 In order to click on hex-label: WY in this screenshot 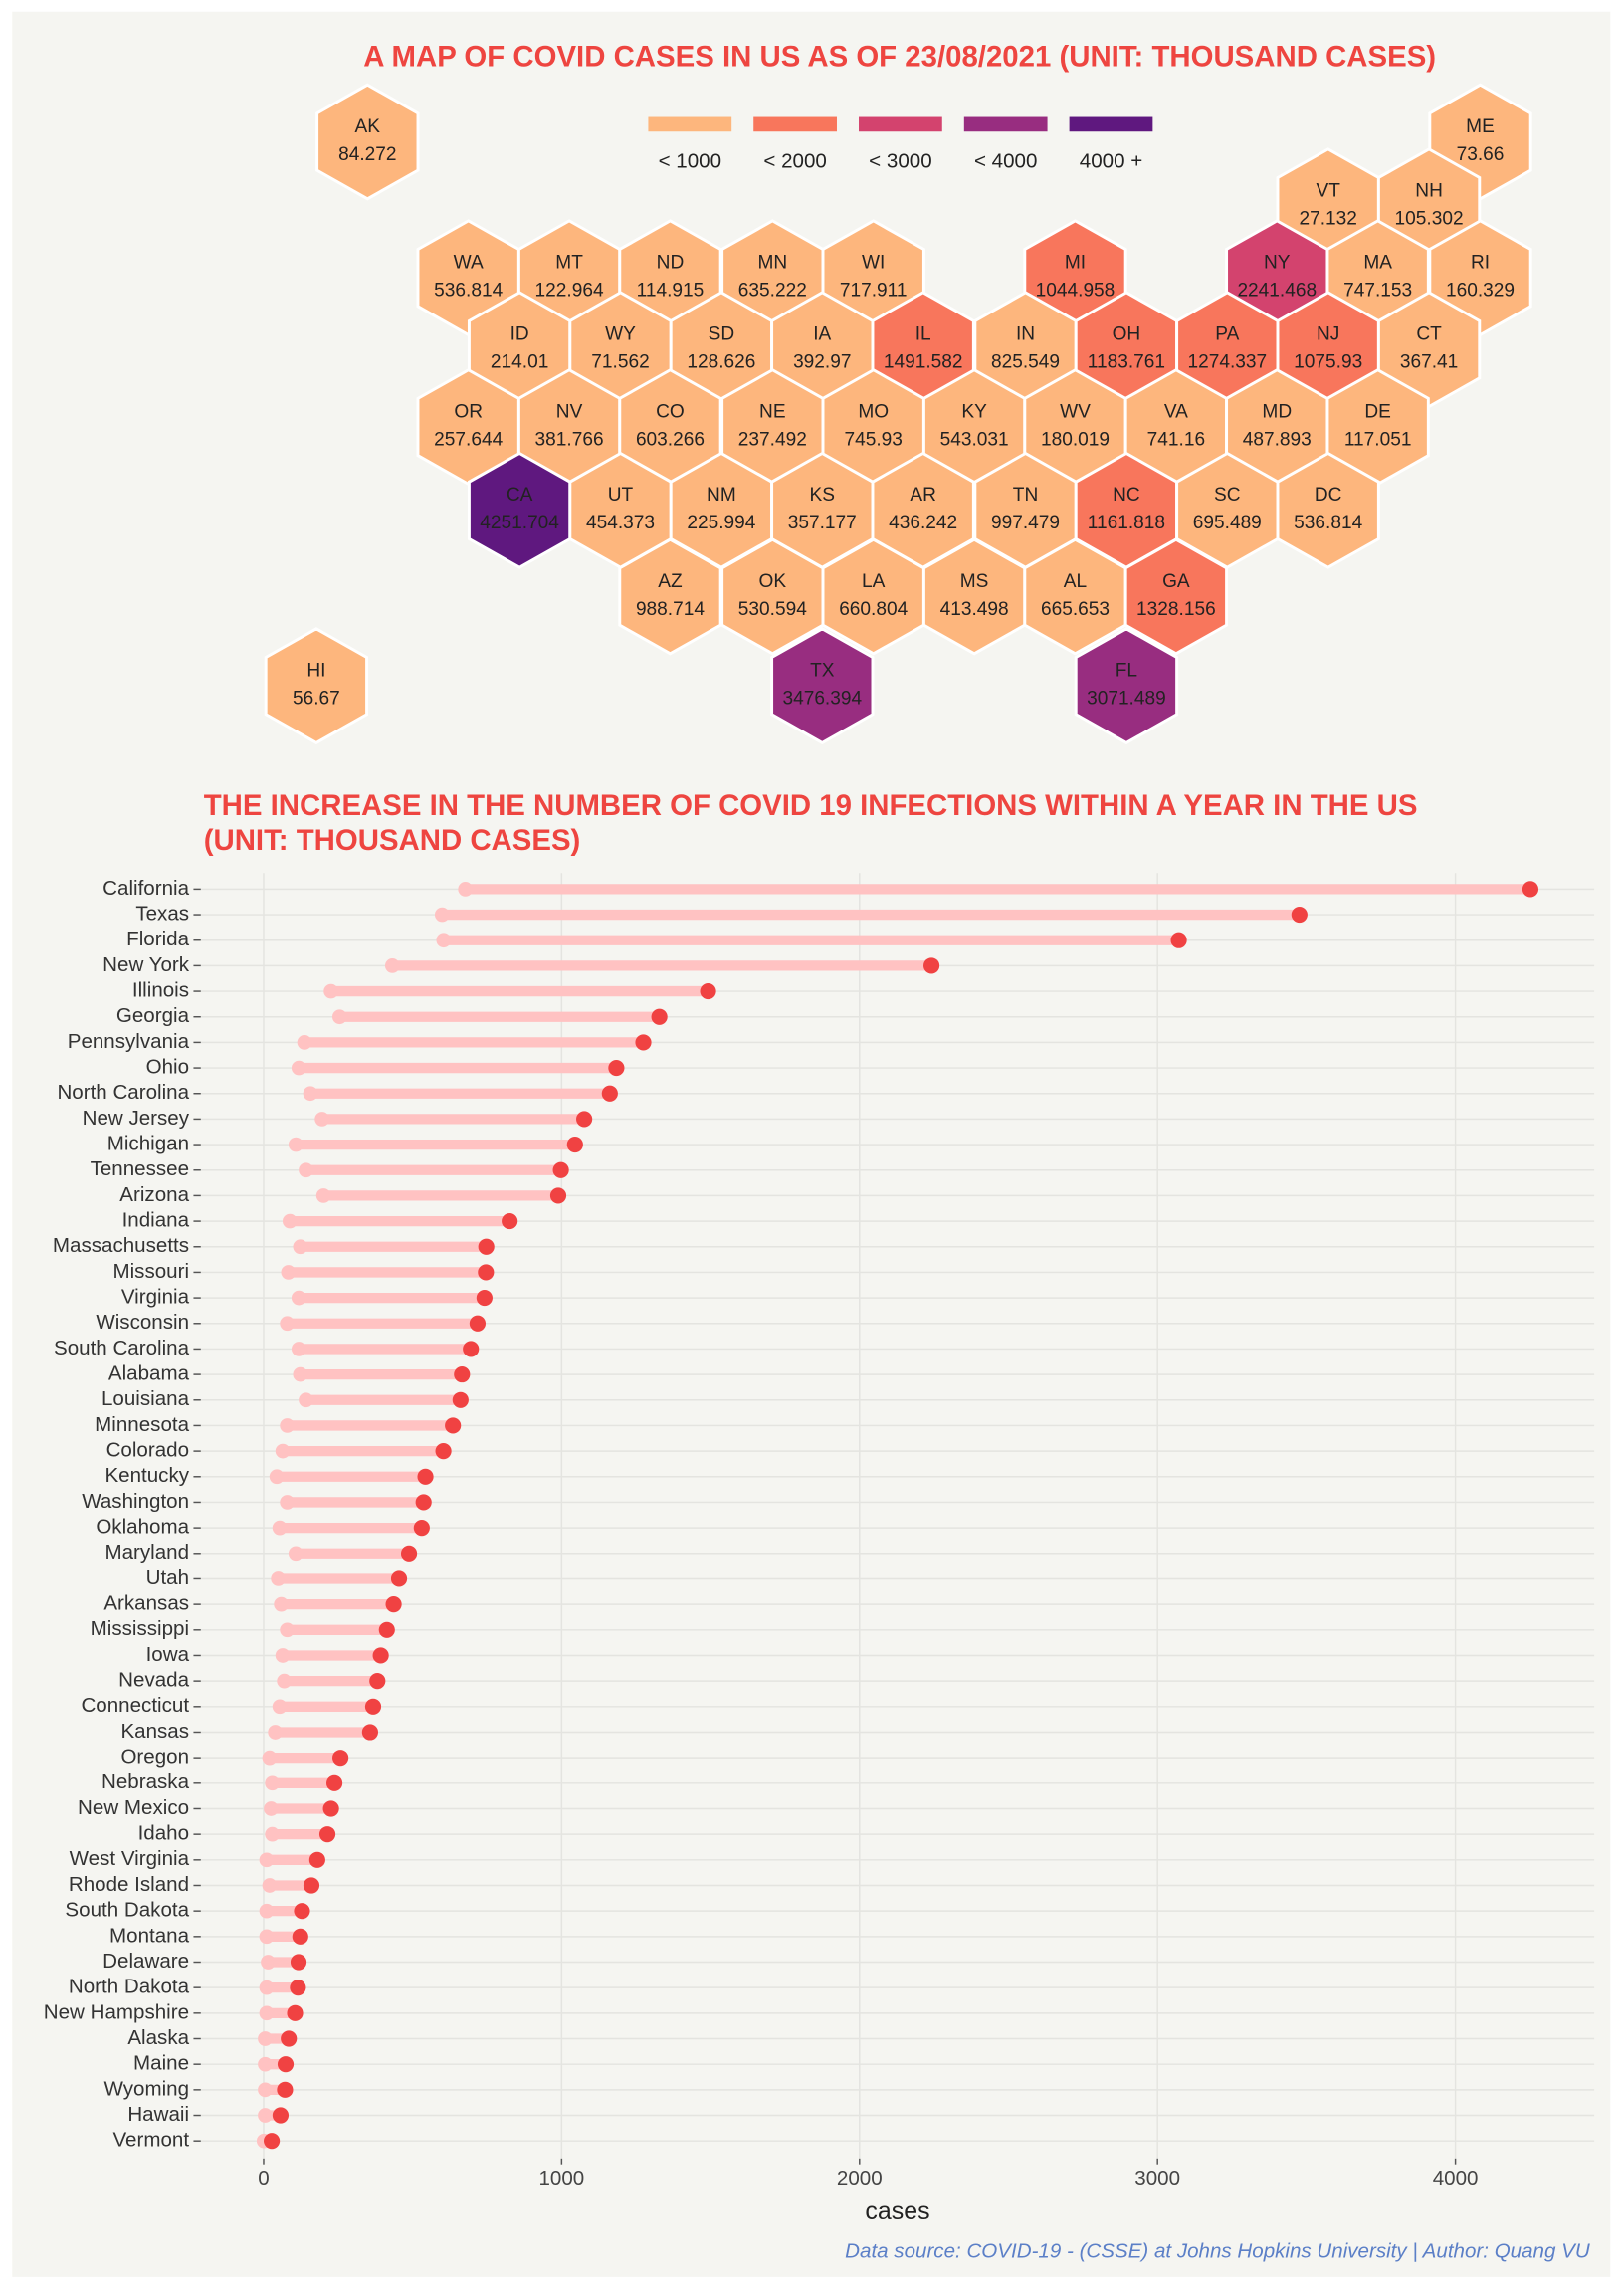, I will do `click(621, 334)`.